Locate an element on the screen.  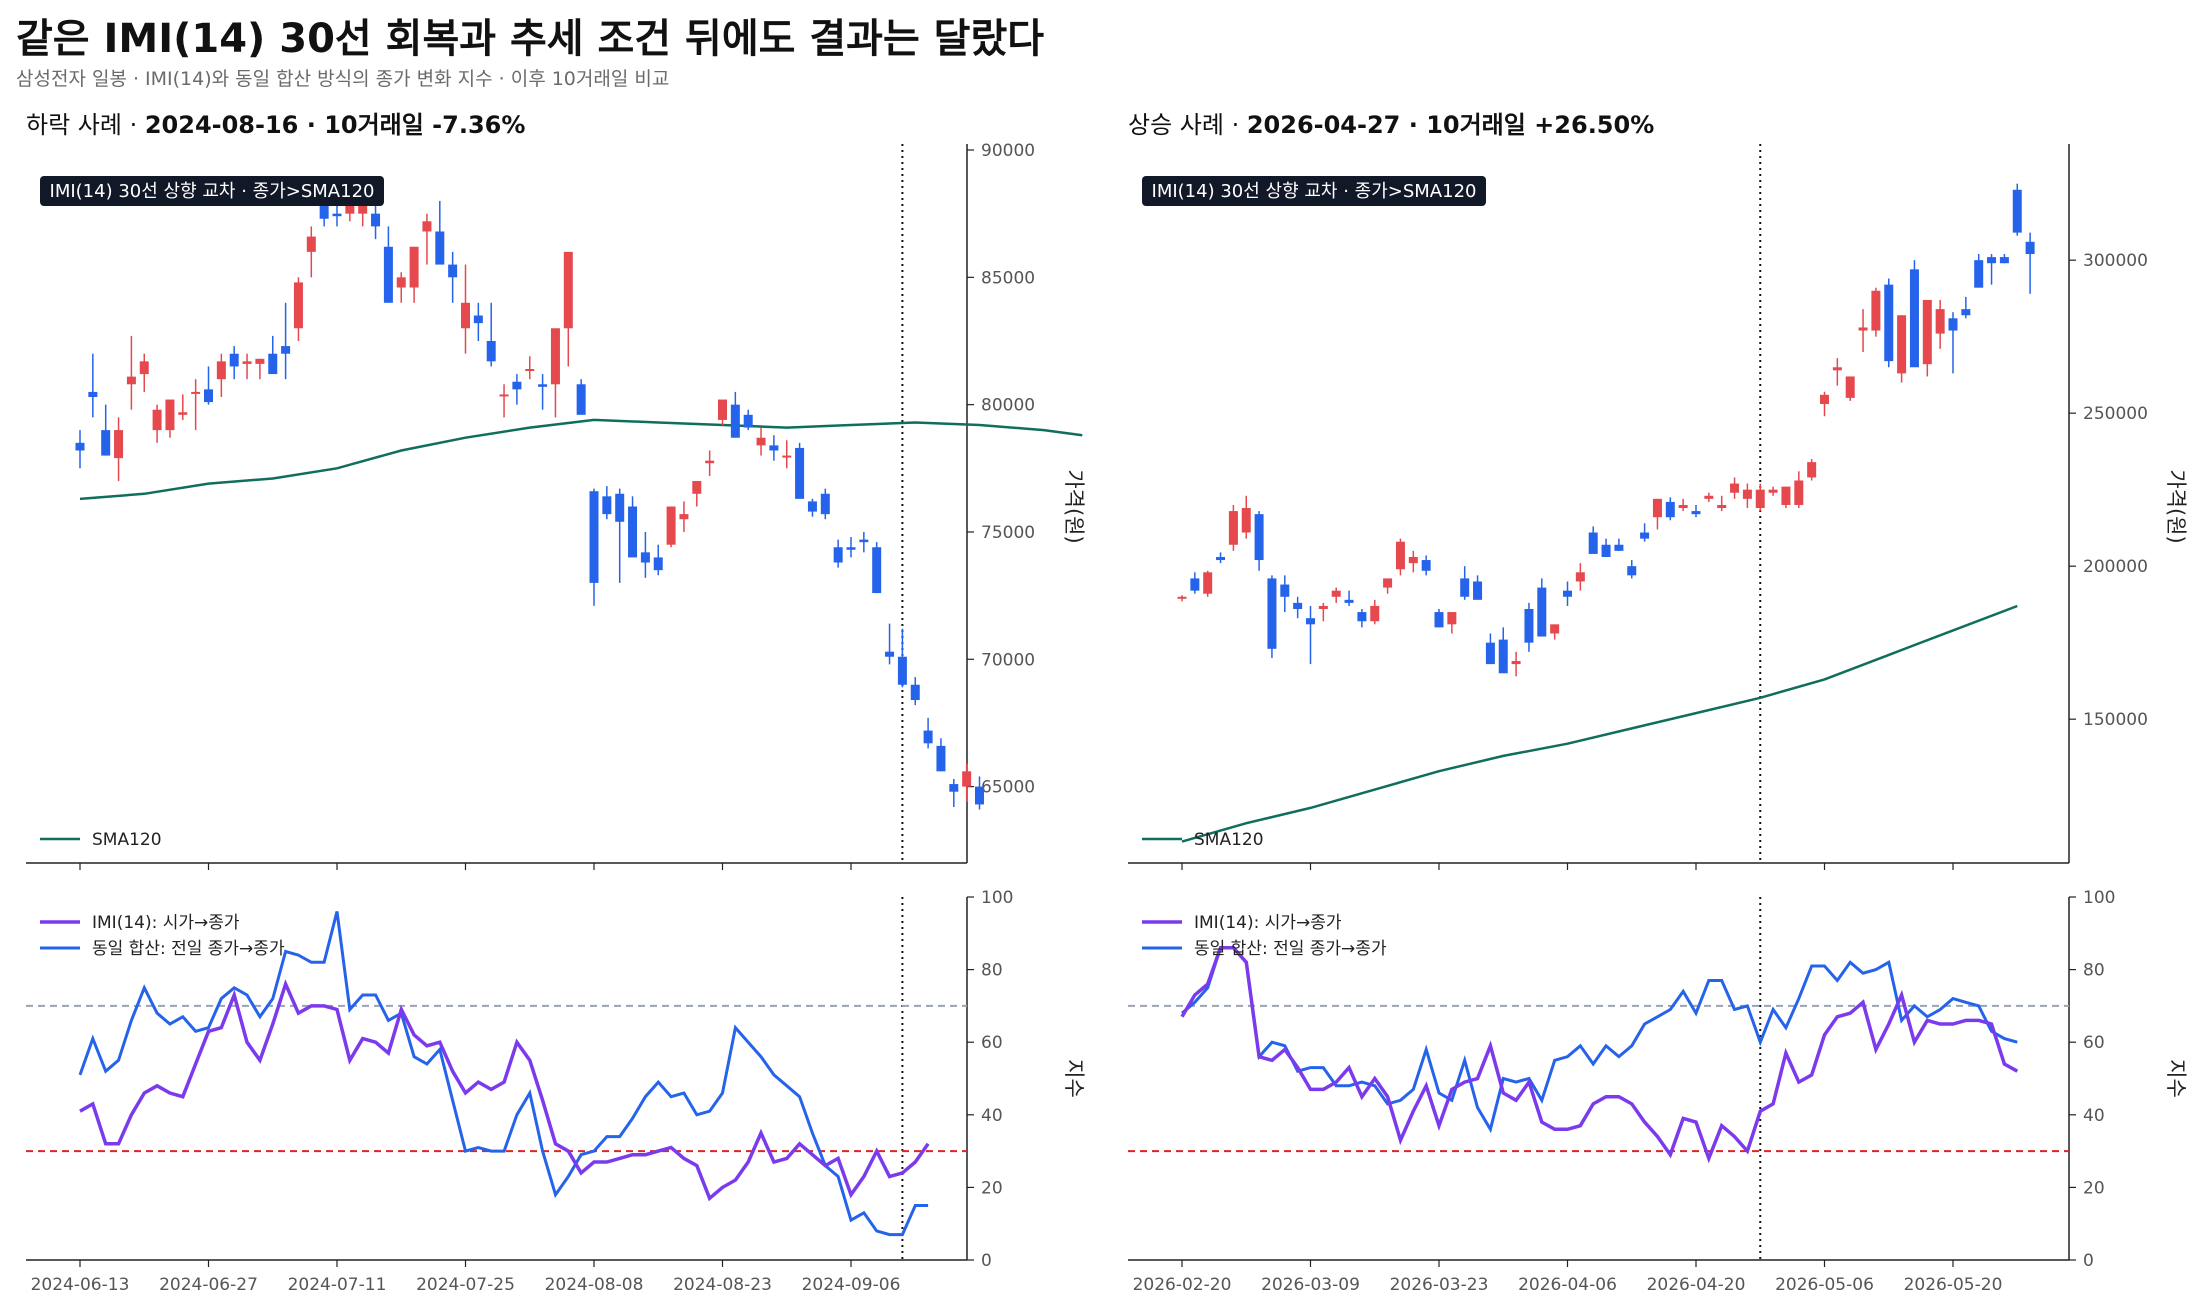
panel-title-detail: 2026-04-27 · 10거래일 +26.50% is located at coordinates (1450, 125).